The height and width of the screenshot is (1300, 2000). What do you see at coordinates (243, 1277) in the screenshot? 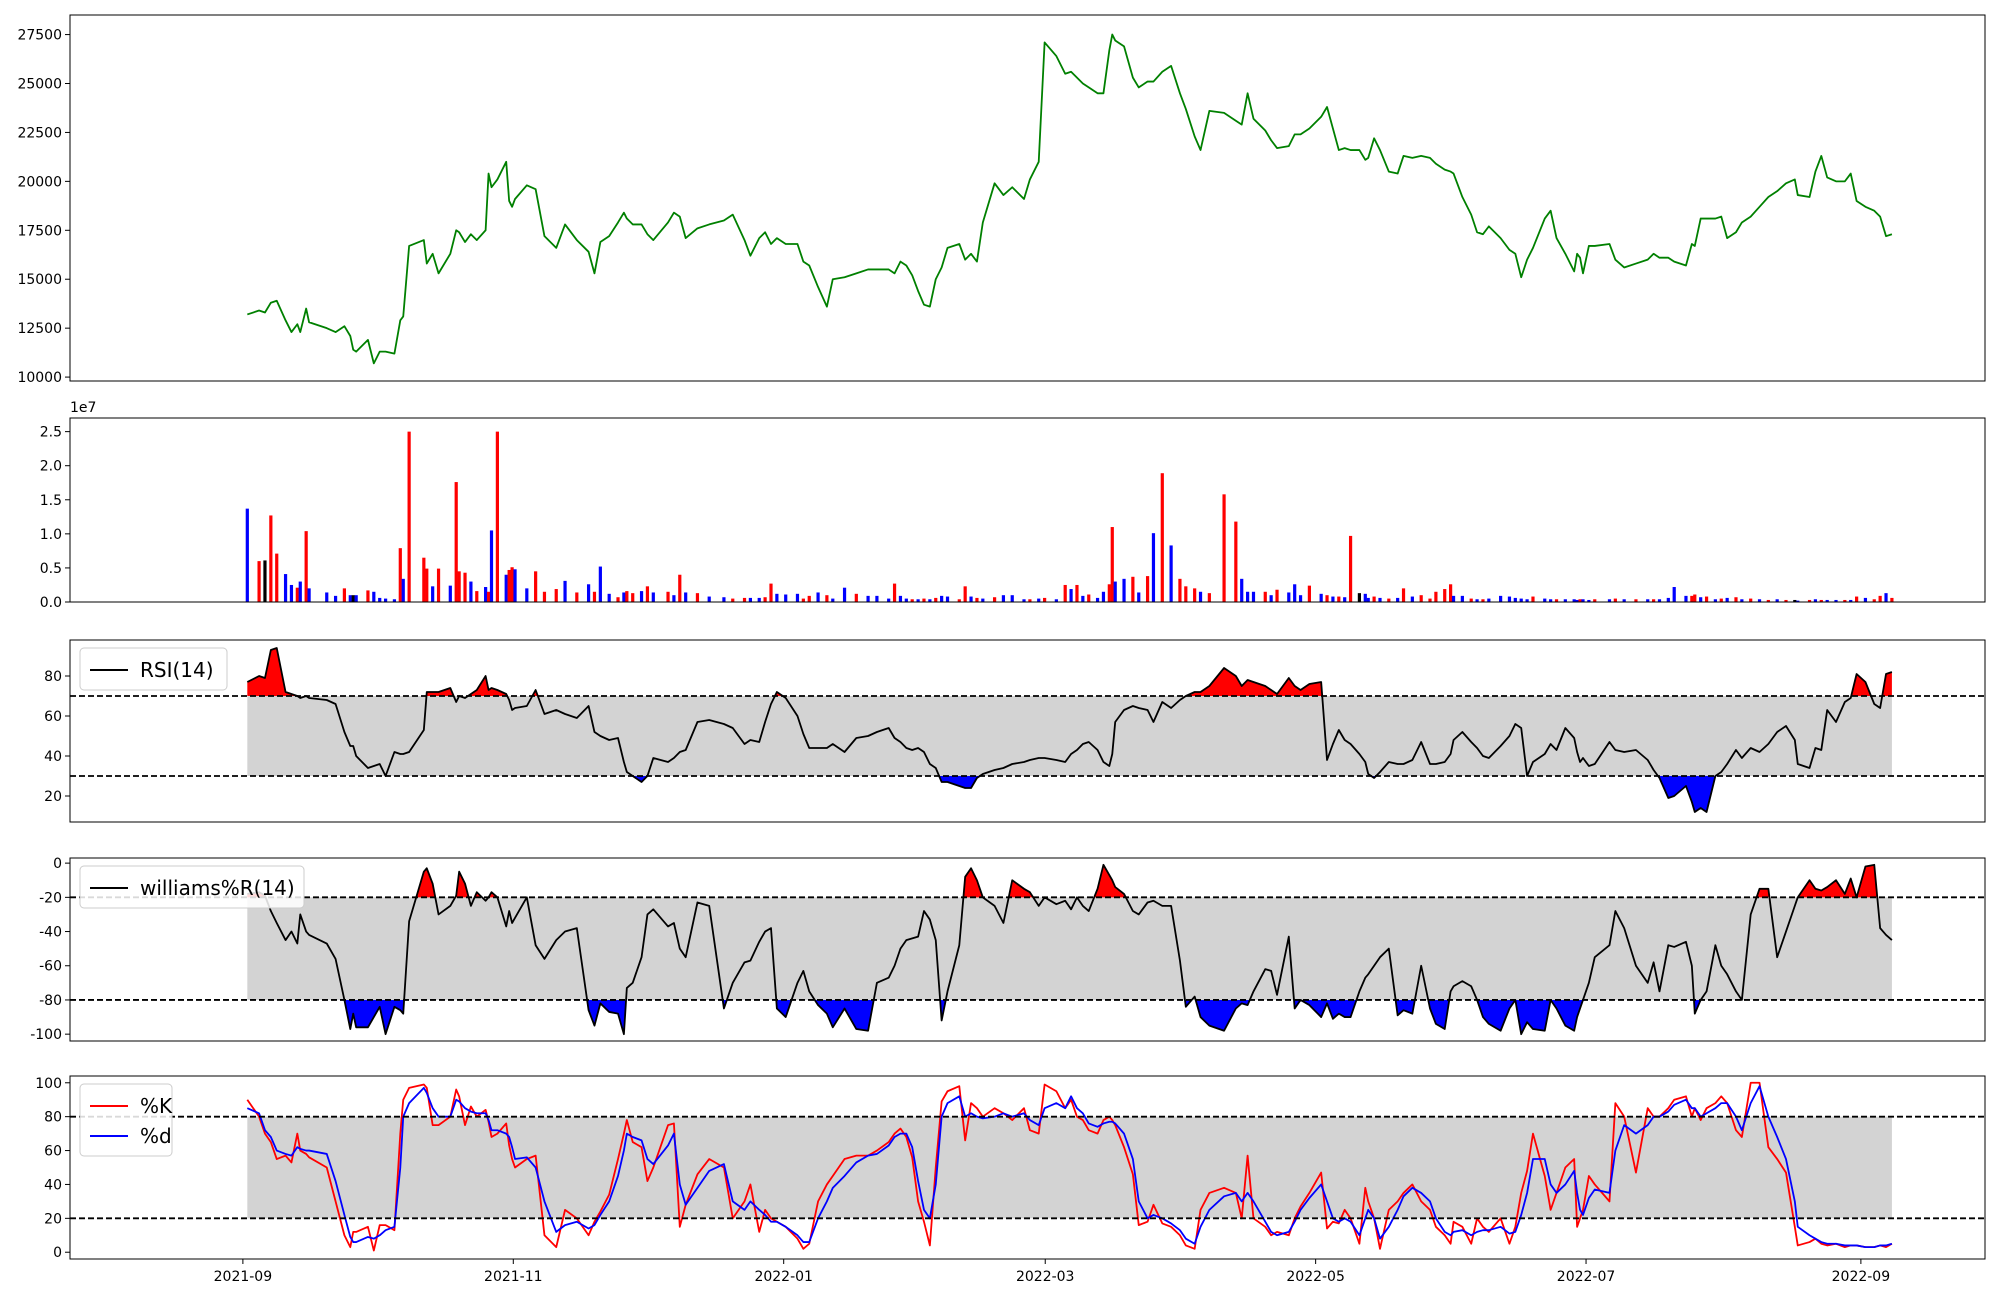
I see `x-tick-label: 2021-09` at bounding box center [243, 1277].